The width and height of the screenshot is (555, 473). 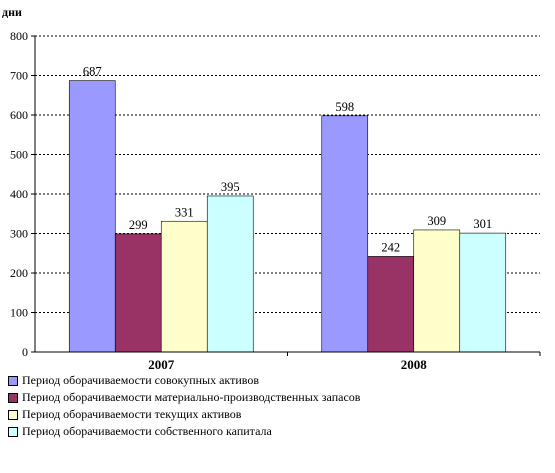 I want to click on y-axis-label: дни, so click(x=12, y=12).